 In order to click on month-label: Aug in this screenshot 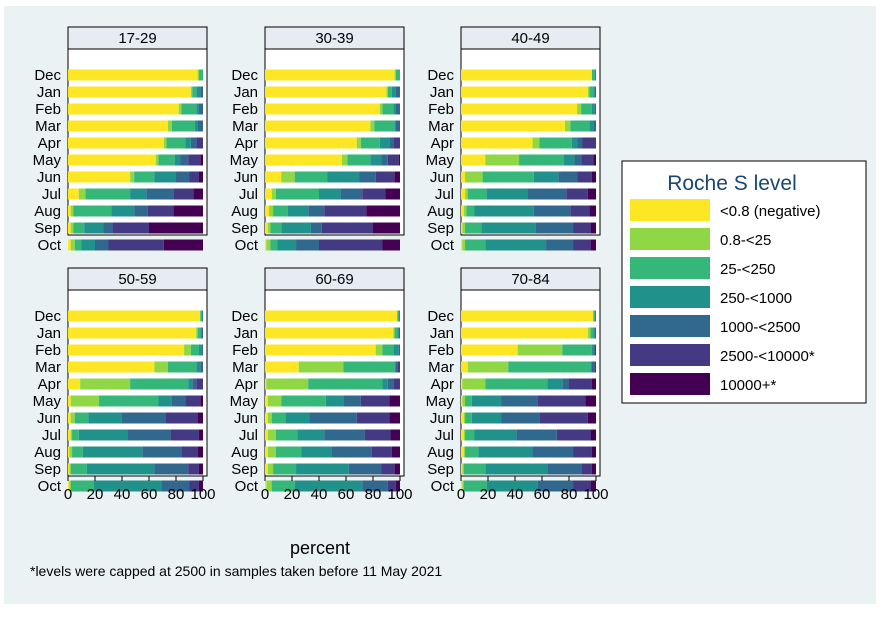, I will do `click(244, 211)`.